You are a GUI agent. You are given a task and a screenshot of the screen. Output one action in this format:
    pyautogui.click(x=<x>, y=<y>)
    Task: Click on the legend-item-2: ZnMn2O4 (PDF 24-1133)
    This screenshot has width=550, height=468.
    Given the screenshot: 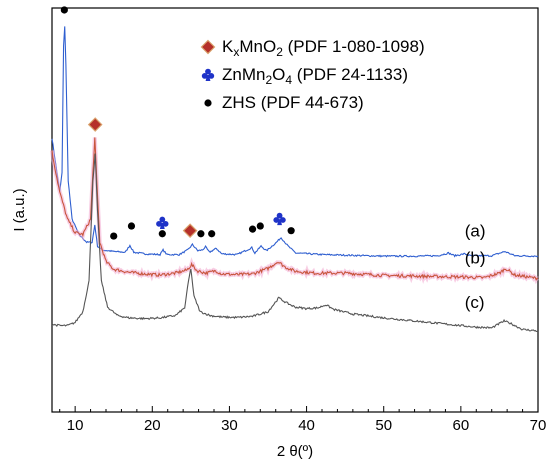 What is the action you would take?
    pyautogui.click(x=304, y=76)
    